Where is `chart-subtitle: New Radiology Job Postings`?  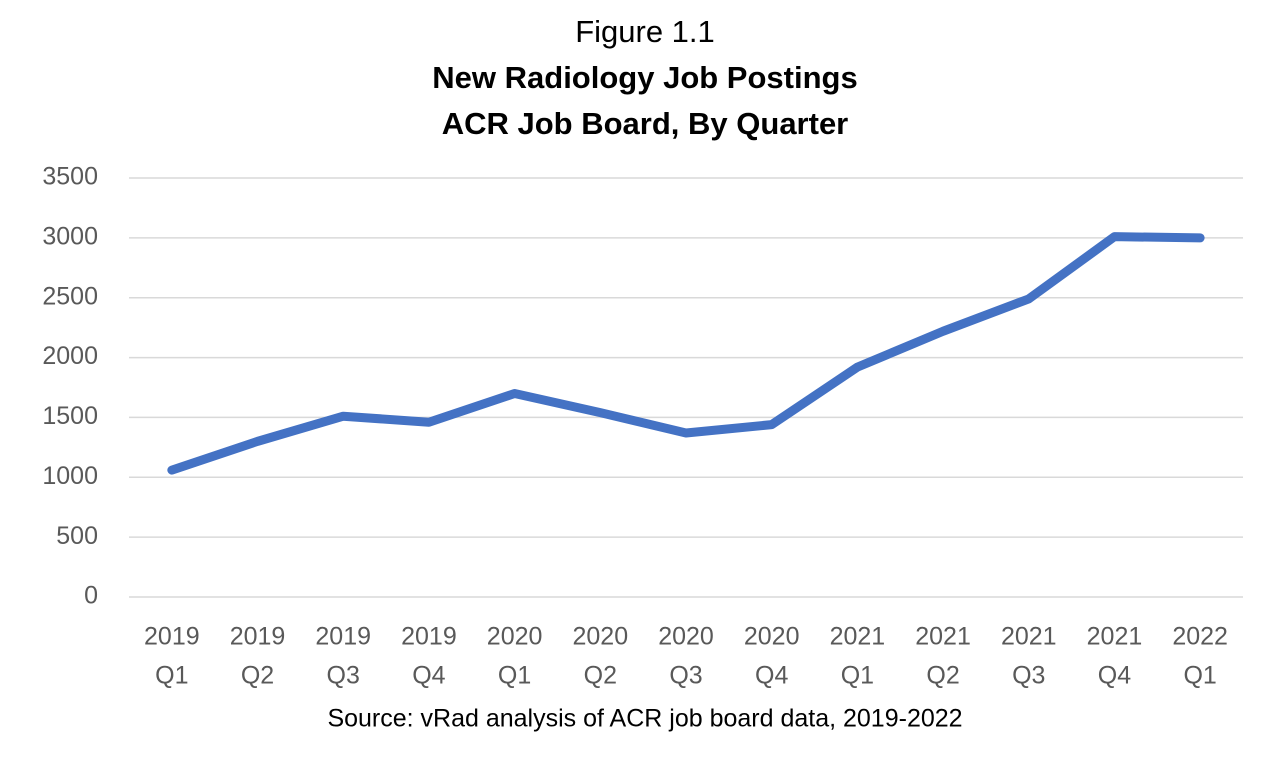
chart-subtitle: New Radiology Job Postings is located at coordinates (644, 77).